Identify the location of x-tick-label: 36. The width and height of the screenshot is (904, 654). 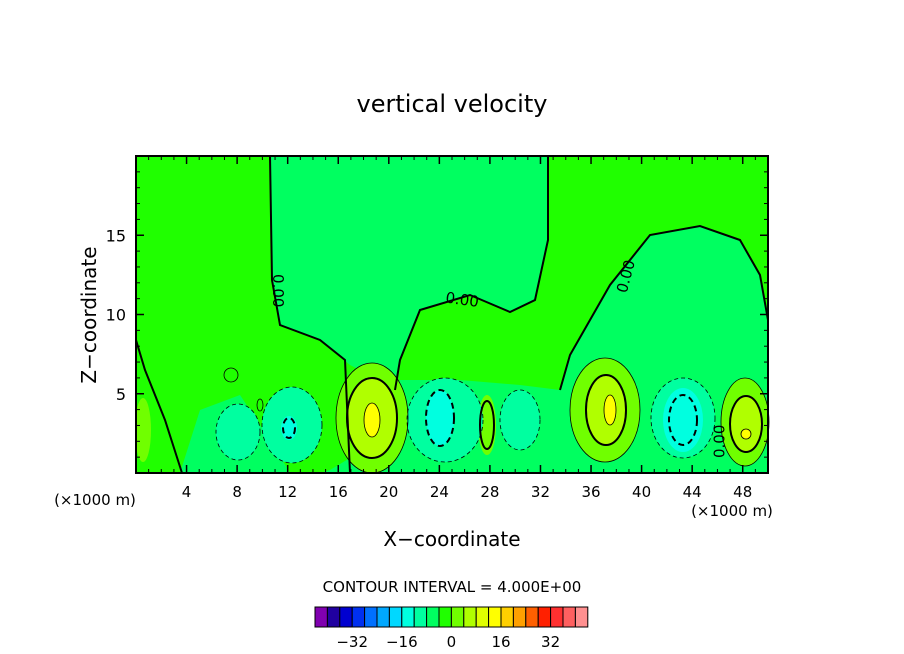
(590, 492).